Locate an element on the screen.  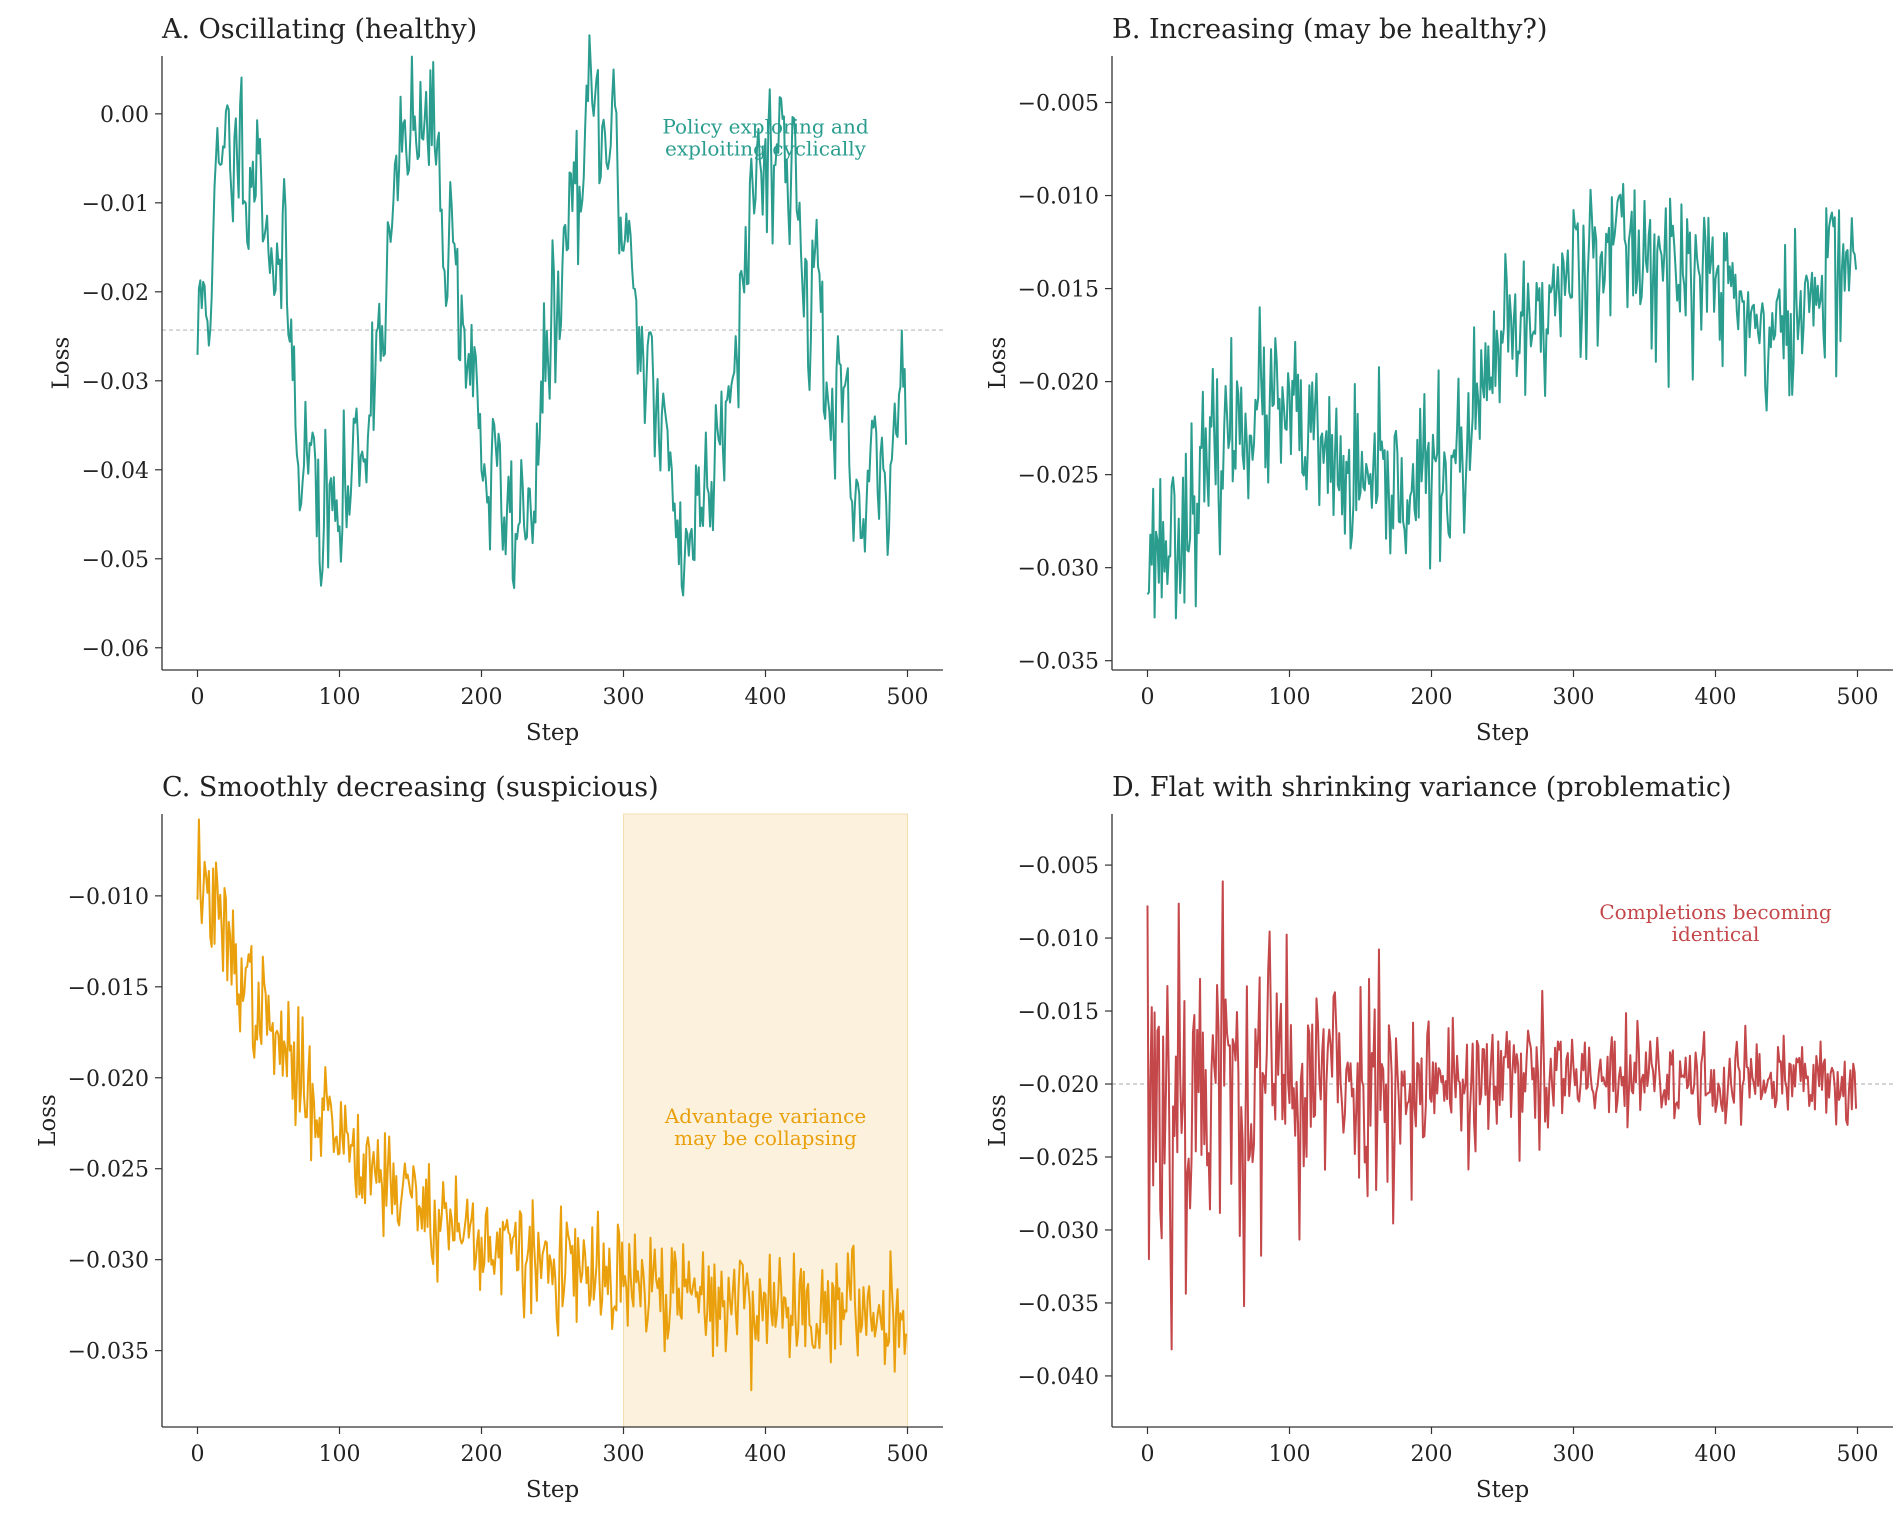
y-tick-label: −0.02 is located at coordinates (115, 293).